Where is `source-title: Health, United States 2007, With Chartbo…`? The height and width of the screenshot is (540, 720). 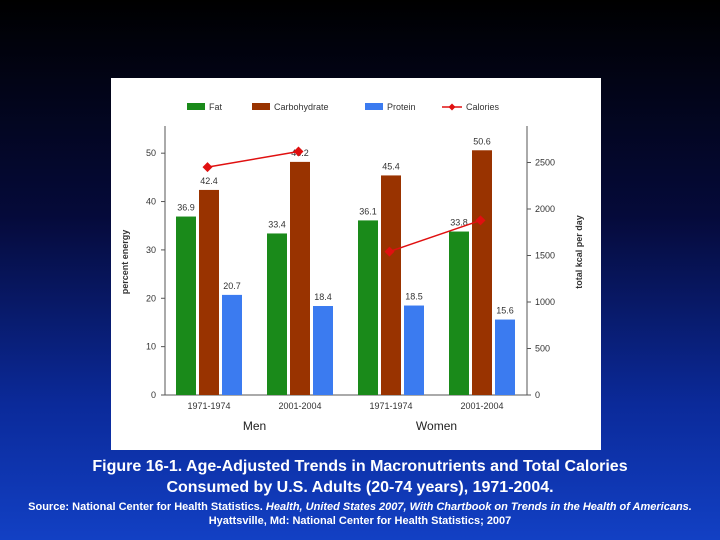
source-title: Health, United States 2007, With Chartbo… is located at coordinates (478, 507).